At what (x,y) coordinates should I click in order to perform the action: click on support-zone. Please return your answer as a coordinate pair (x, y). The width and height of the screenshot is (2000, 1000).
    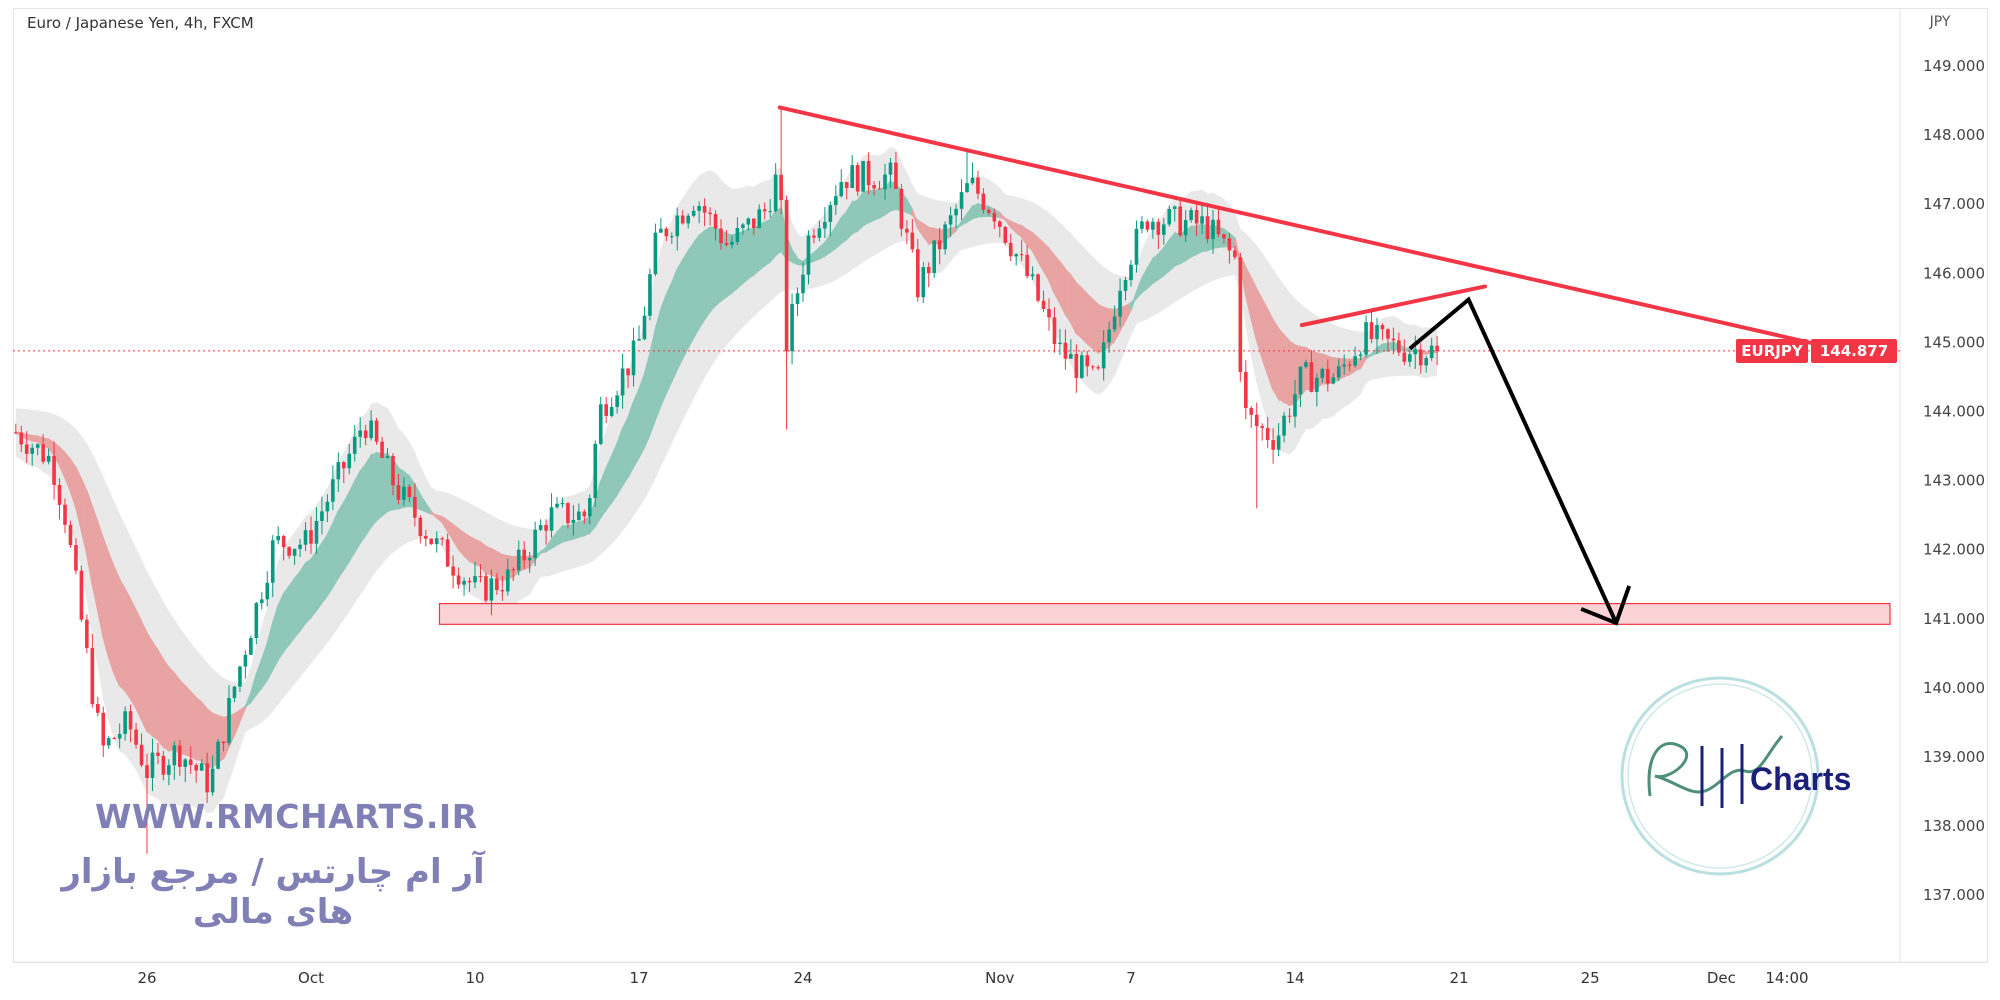
    Looking at the image, I should click on (1164, 613).